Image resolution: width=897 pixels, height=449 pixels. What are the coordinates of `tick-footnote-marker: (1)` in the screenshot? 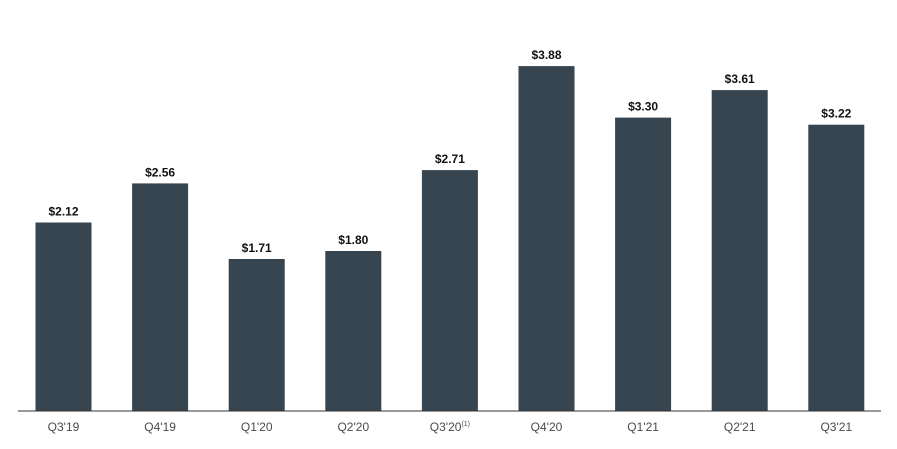 It's located at (465, 424).